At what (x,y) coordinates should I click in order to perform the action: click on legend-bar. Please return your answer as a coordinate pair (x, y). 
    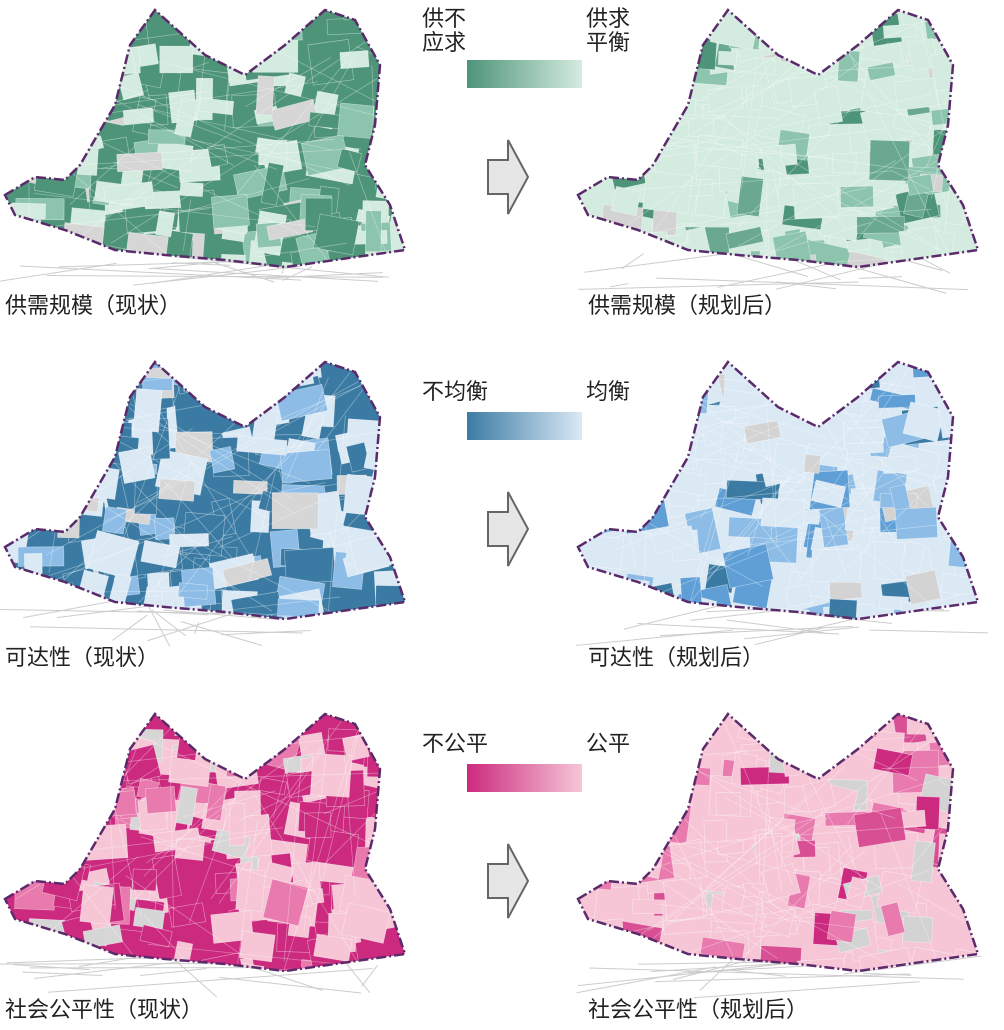
    Looking at the image, I should click on (524, 74).